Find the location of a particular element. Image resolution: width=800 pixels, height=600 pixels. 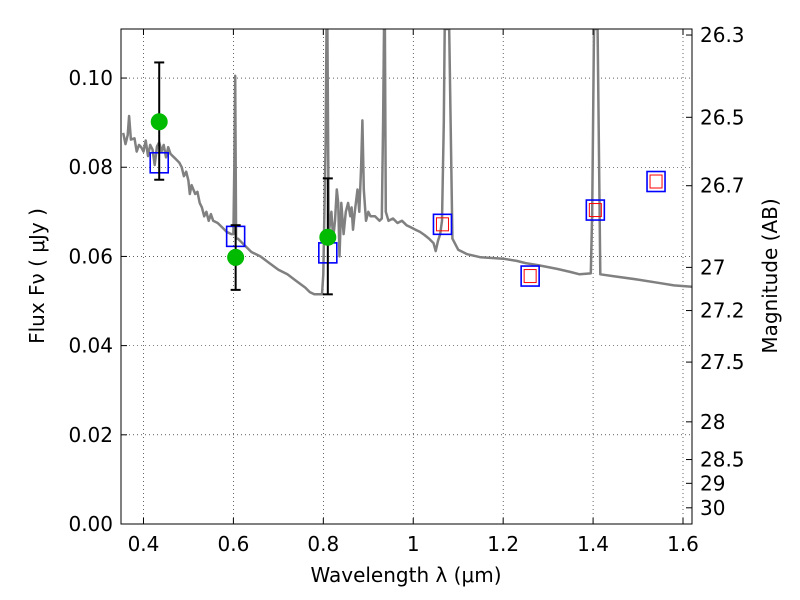

x-tick-label: 1.4 is located at coordinates (593, 544).